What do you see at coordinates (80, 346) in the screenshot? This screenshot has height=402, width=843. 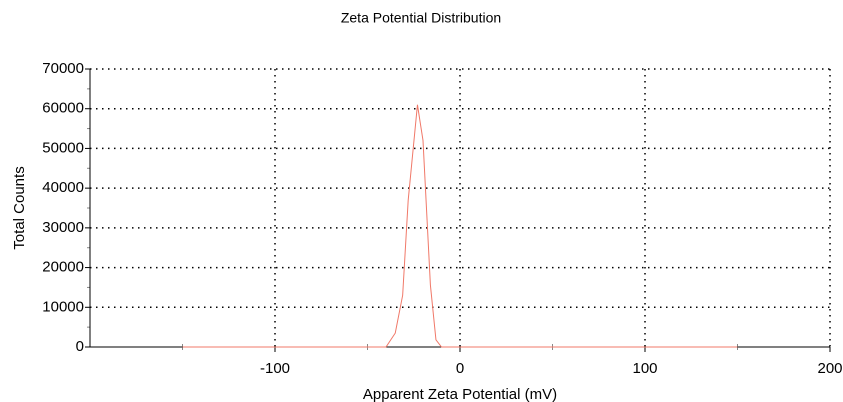 I see `y-tick-label: 0` at bounding box center [80, 346].